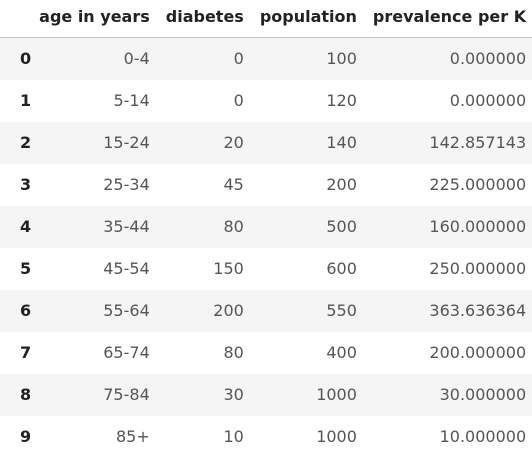 The width and height of the screenshot is (532, 458). Describe the element at coordinates (341, 226) in the screenshot. I see `cell-population: 500` at that location.